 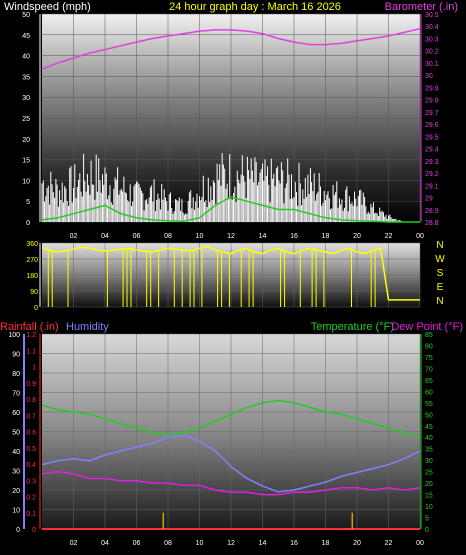 I want to click on header-dewpoint: Dew Point (°F), so click(x=427, y=327).